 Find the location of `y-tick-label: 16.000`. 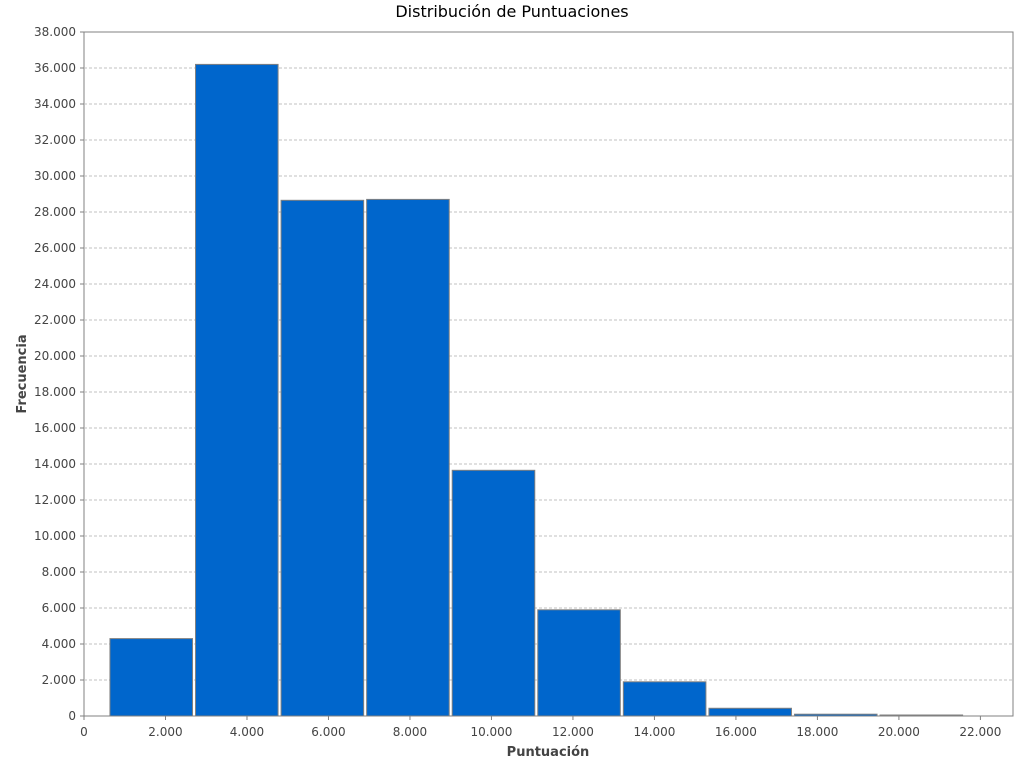

y-tick-label: 16.000 is located at coordinates (55, 428).